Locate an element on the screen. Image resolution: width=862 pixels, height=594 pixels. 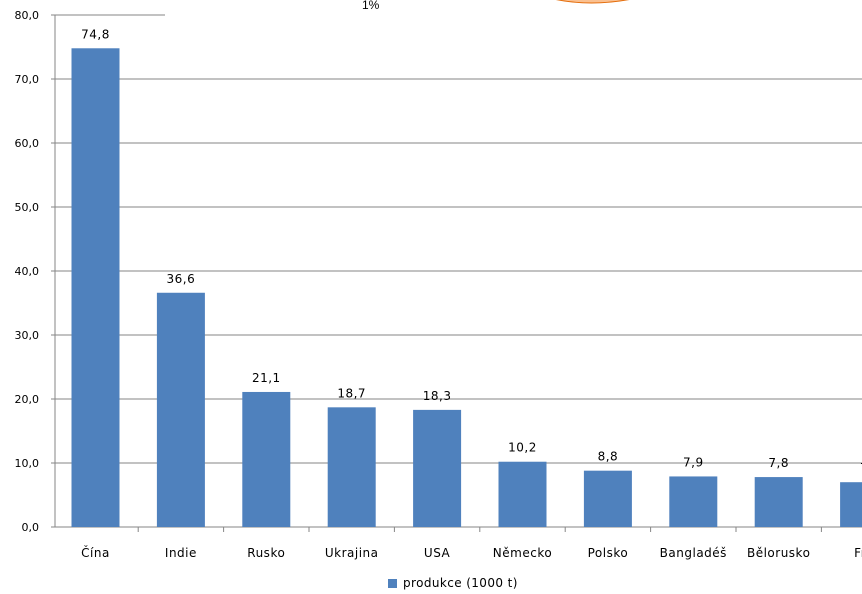
y-tick-label: 60,0 is located at coordinates (27, 143).